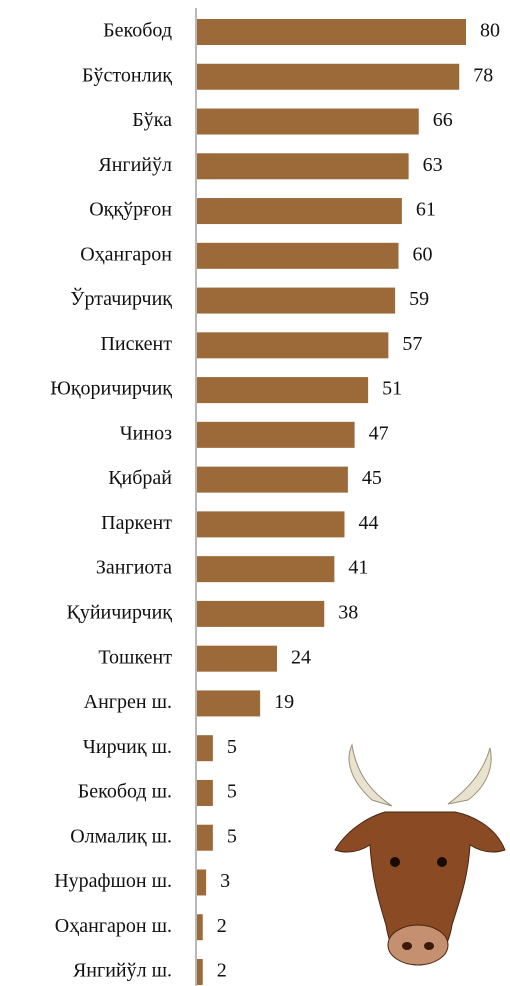 The image size is (510, 986). Describe the element at coordinates (113, 926) in the screenshot. I see `category-label: Оҳангарон ш.` at that location.